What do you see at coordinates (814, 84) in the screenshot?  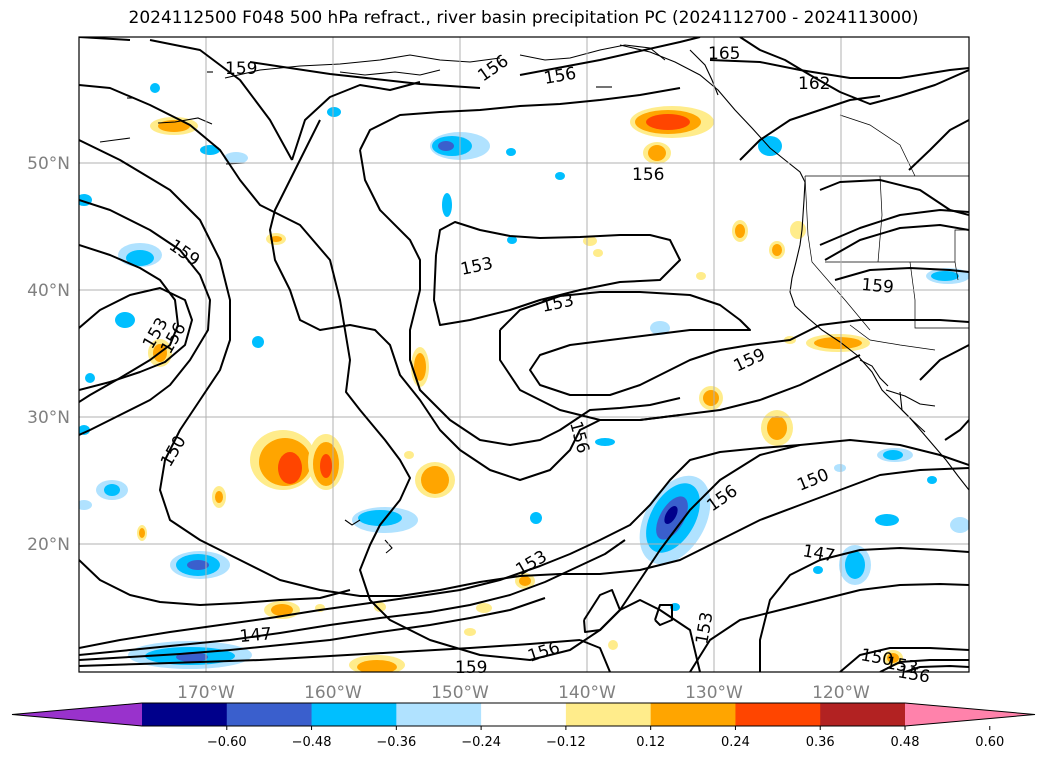 I see `contour-label: 162` at bounding box center [814, 84].